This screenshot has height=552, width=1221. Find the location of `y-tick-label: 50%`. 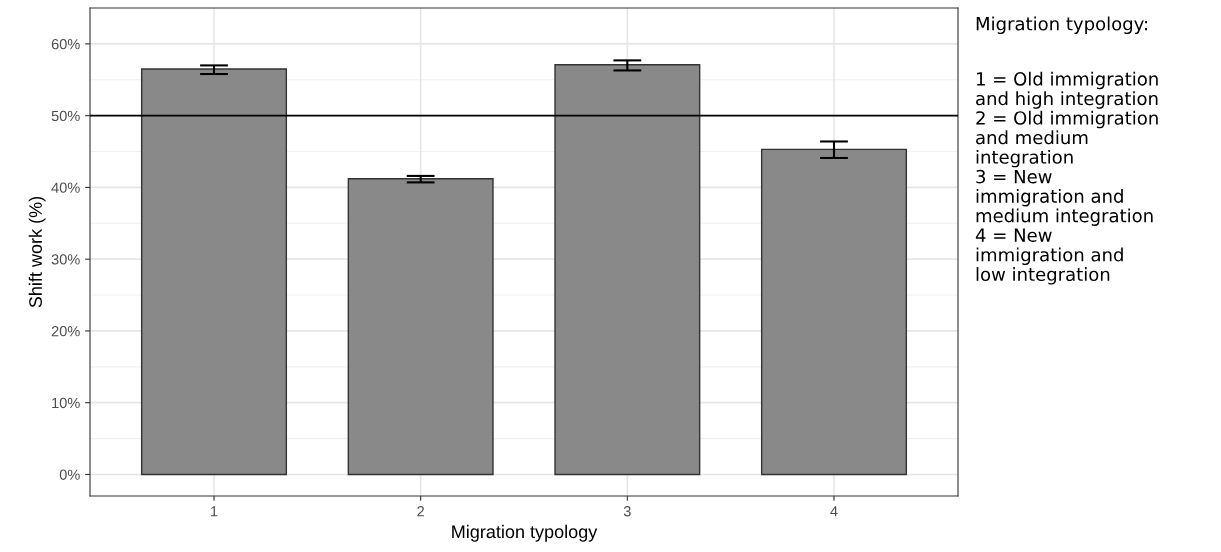

y-tick-label: 50% is located at coordinates (65, 116).